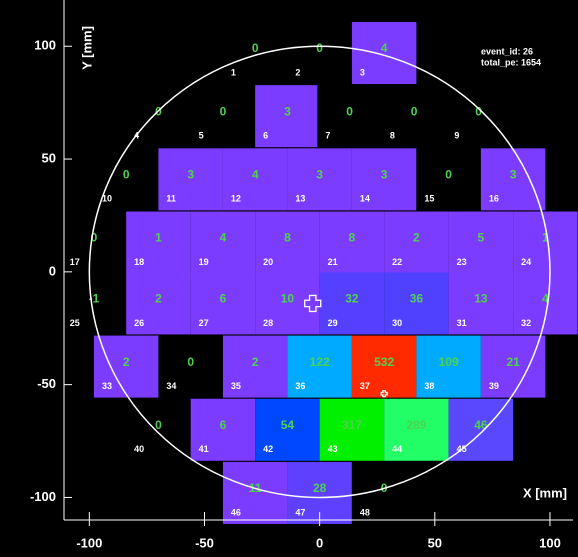  Describe the element at coordinates (449, 362) in the screenshot. I see `cell-value: 109` at that location.